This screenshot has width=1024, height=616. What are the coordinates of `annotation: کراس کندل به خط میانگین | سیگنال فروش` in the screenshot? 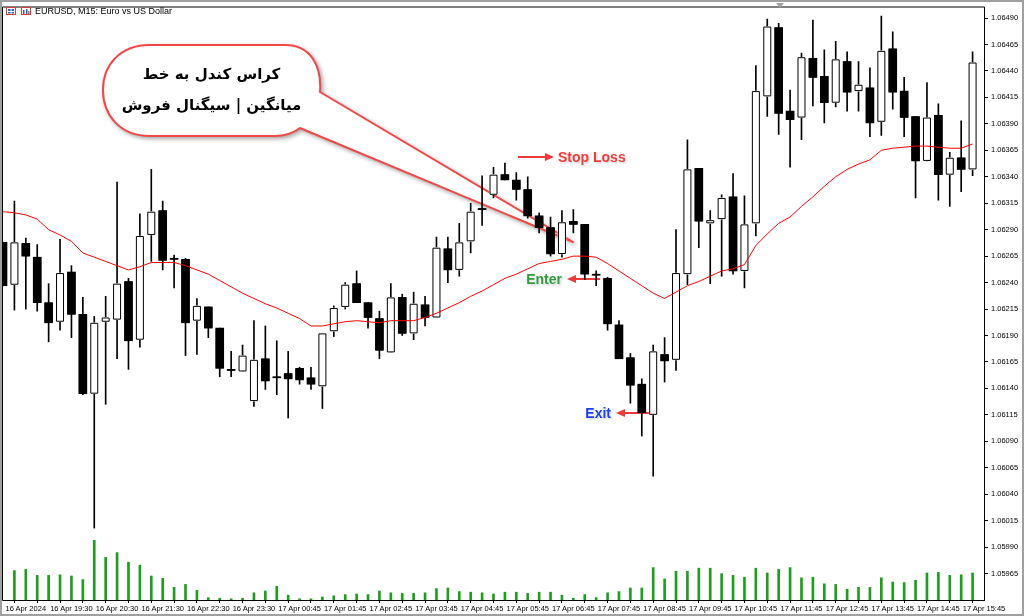 It's located at (211, 90).